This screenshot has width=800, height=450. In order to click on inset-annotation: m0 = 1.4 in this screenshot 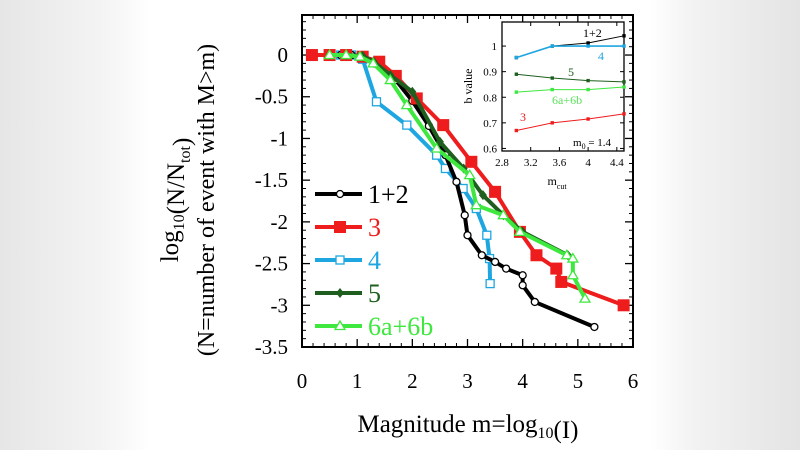, I will do `click(592, 144)`.